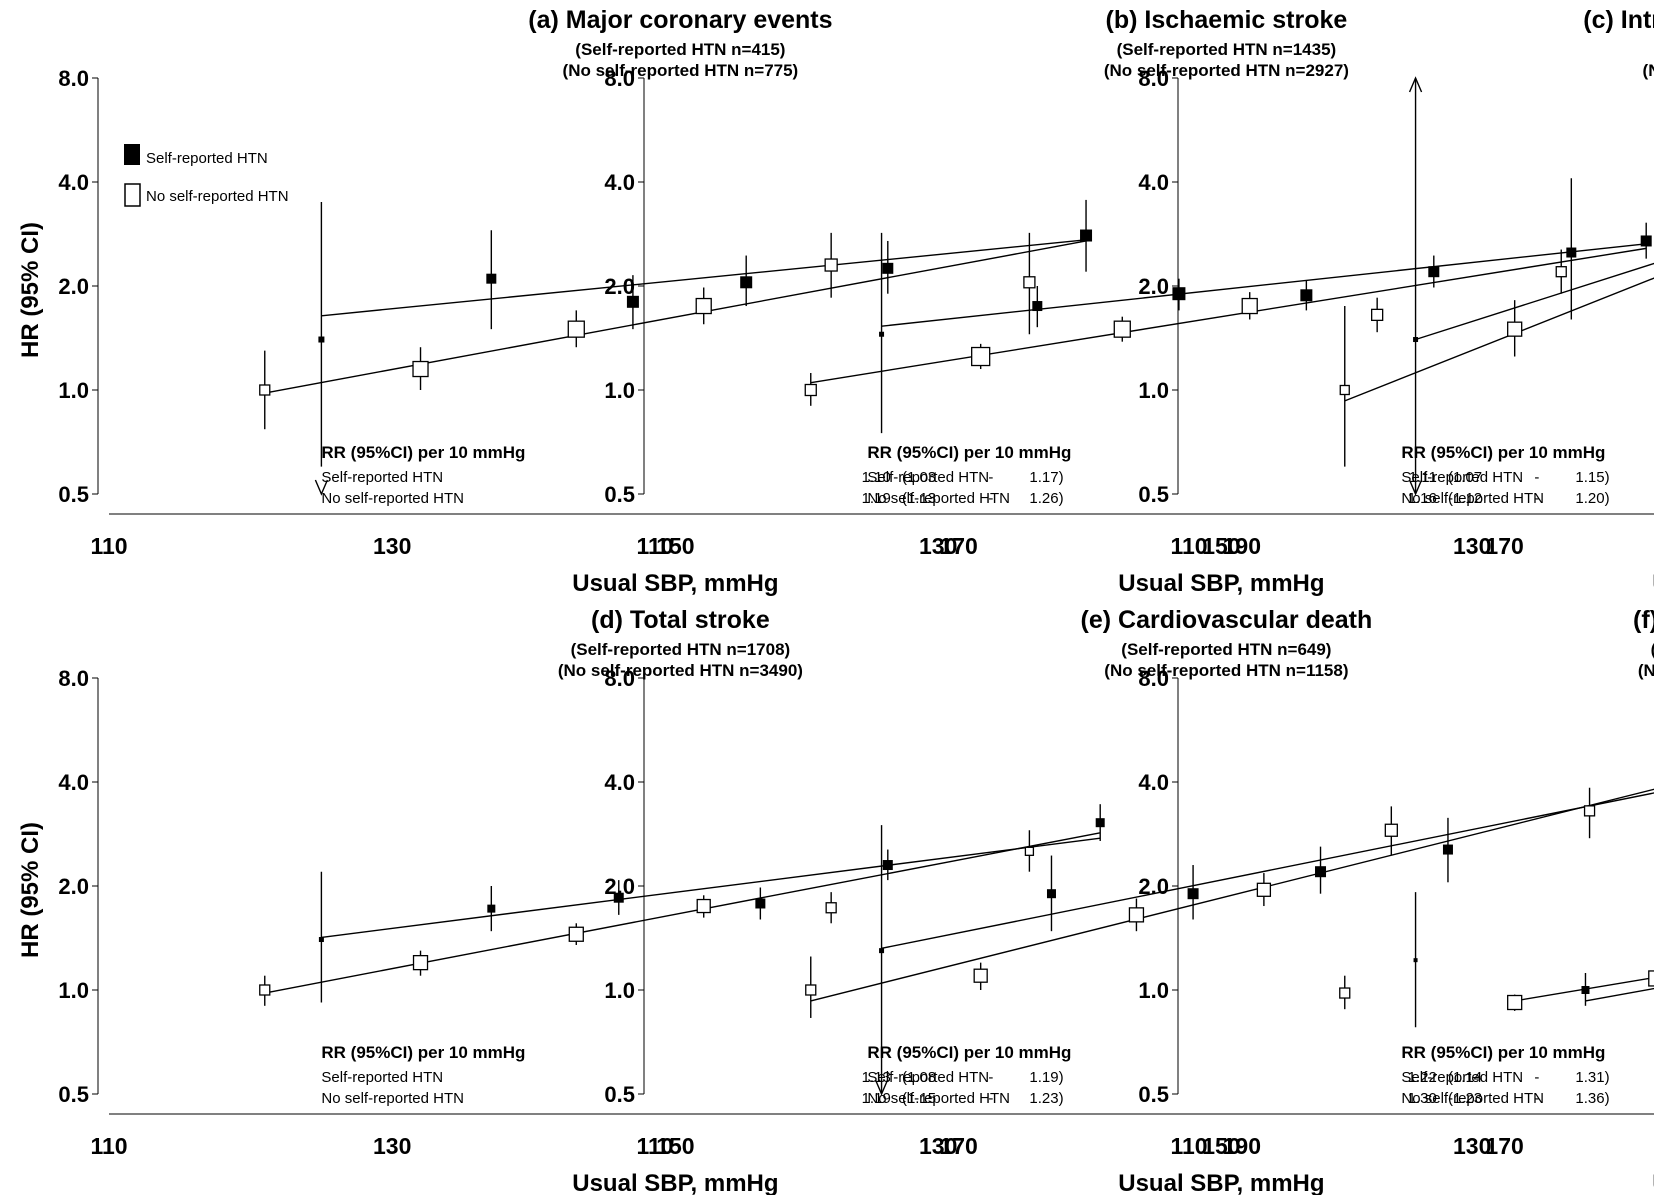 Image resolution: width=1654 pixels, height=1195 pixels. I want to click on rr-row-lower: (1.23, so click(1465, 1098).